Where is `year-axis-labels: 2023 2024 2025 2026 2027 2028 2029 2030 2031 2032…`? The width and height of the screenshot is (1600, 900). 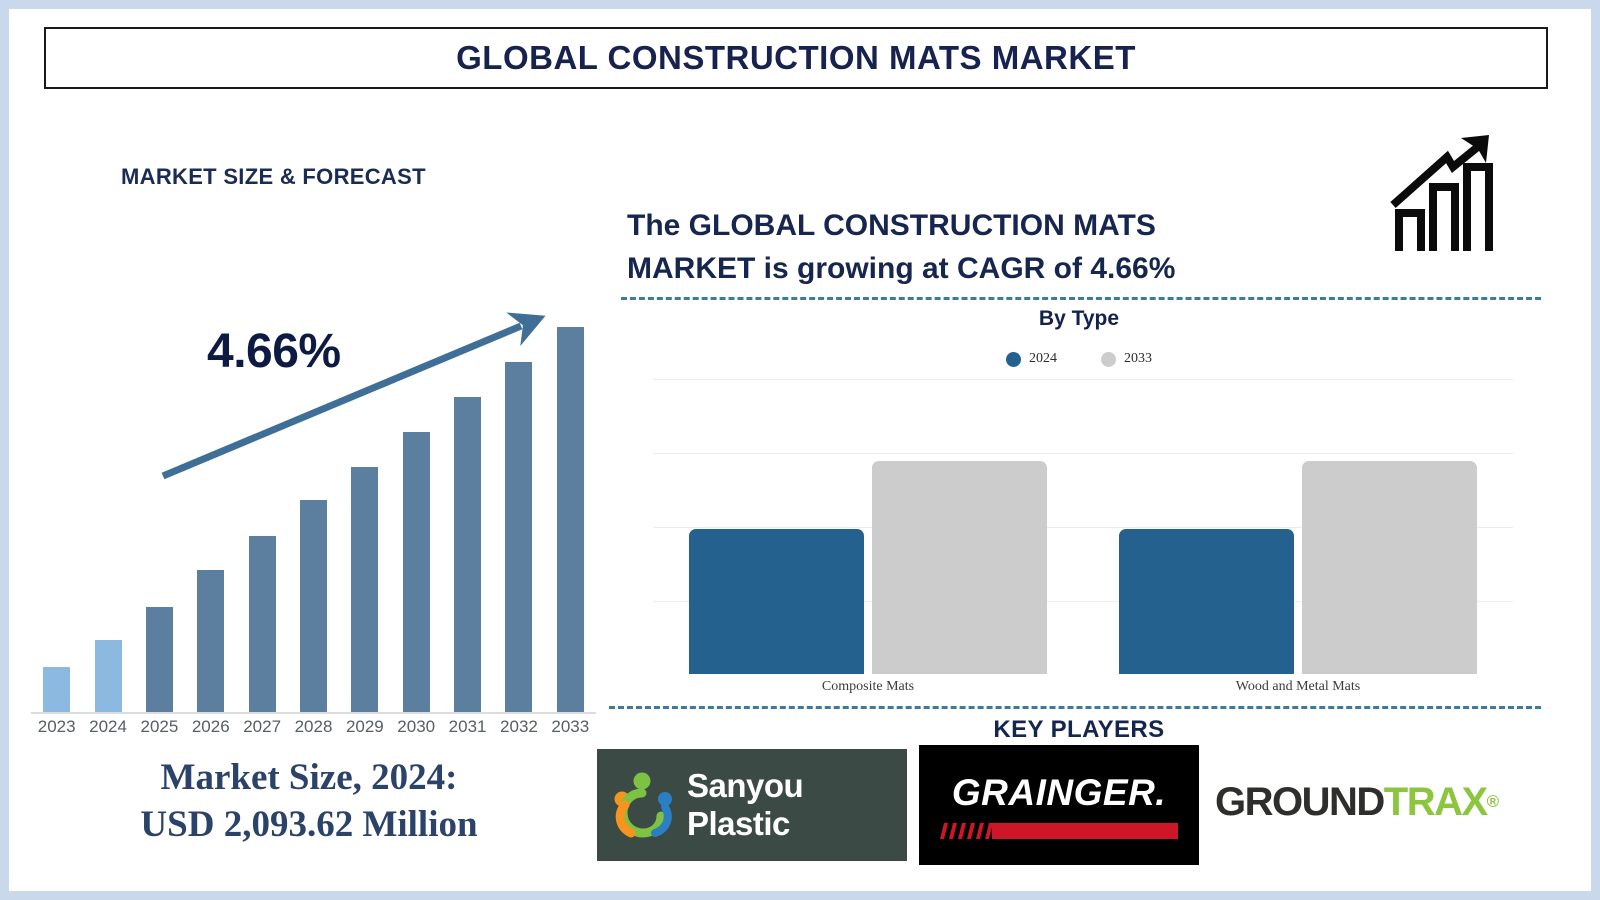
year-axis-labels: 2023 2024 2025 2026 2027 2028 2029 2030 2031 2032… is located at coordinates (313, 731).